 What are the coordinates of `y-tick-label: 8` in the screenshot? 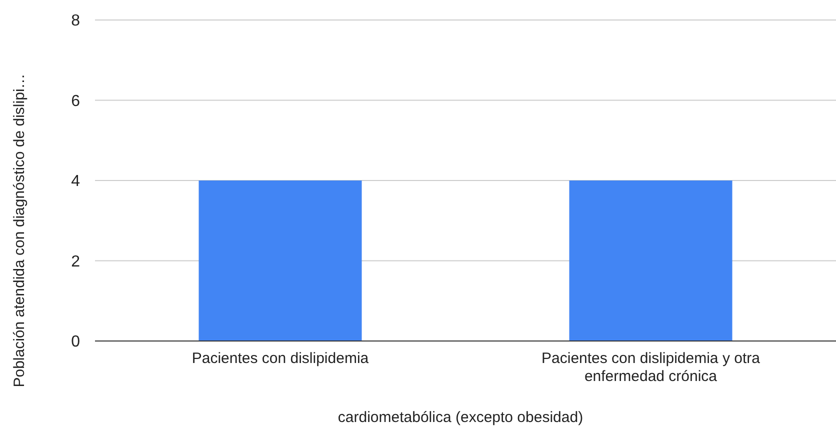 It's located at (75, 21).